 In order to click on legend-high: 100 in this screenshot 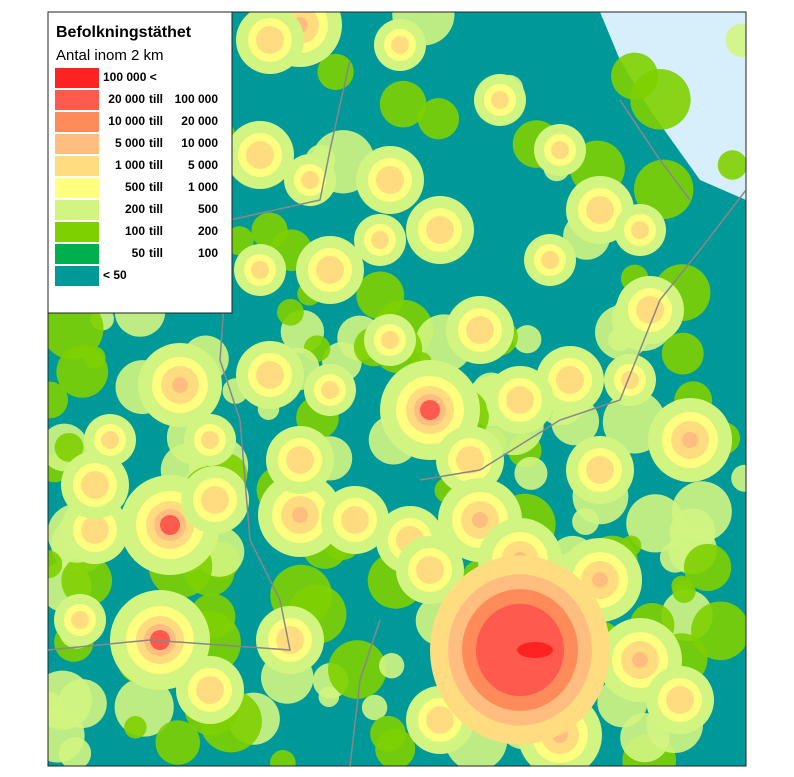, I will do `click(208, 253)`.